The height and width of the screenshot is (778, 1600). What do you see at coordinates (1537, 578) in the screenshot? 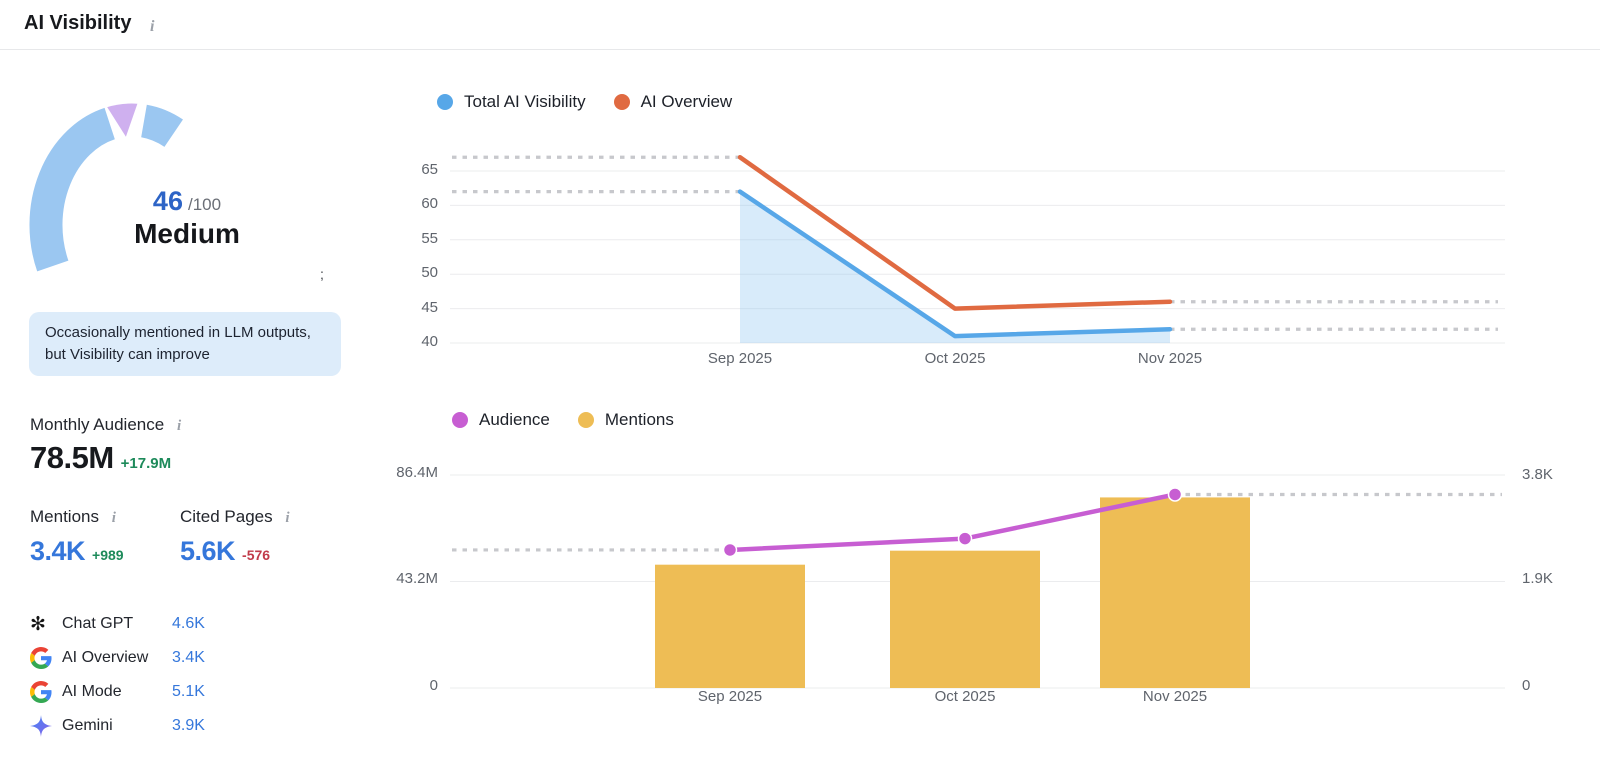
I see `y-tick-right: 1.9K` at bounding box center [1537, 578].